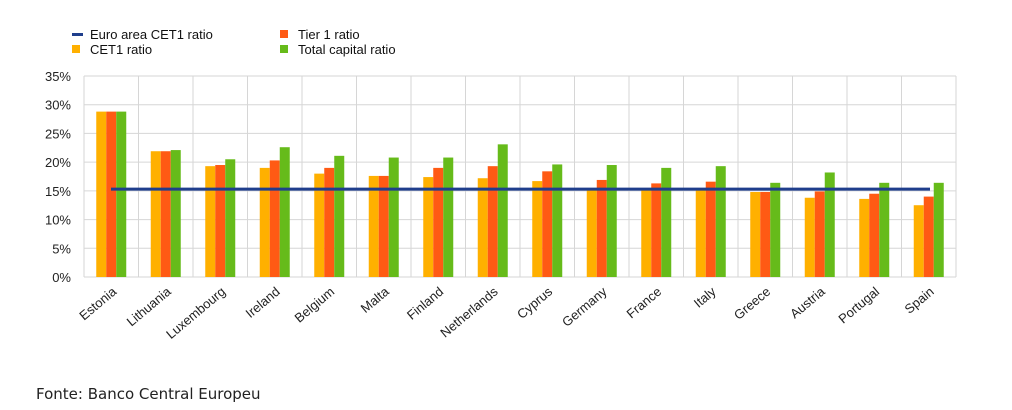 Image resolution: width=1012 pixels, height=410 pixels. I want to click on bar-cet1-ratio-lithuania, so click(155, 214).